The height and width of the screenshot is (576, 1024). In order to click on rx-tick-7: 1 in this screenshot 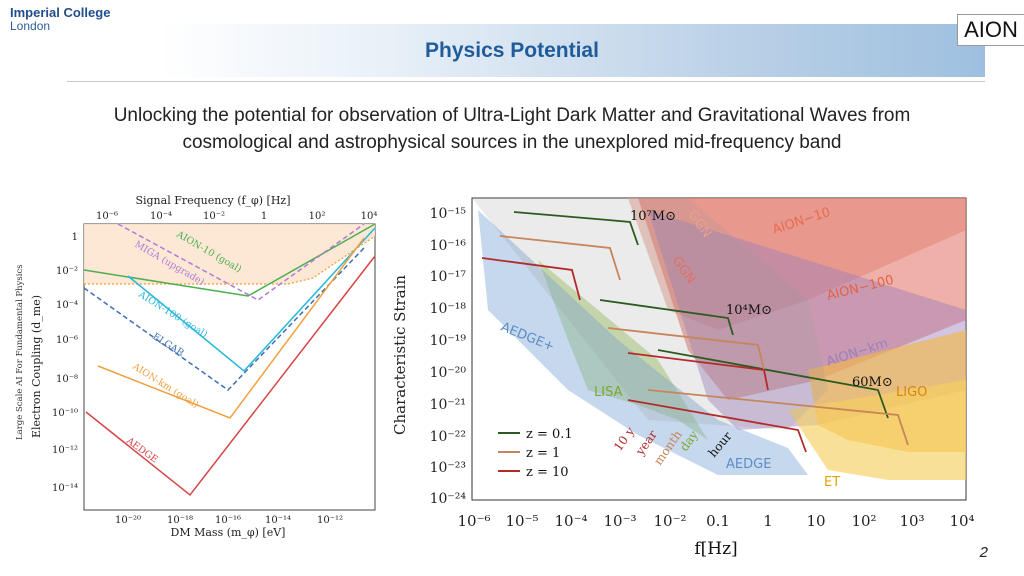, I will do `click(768, 521)`.